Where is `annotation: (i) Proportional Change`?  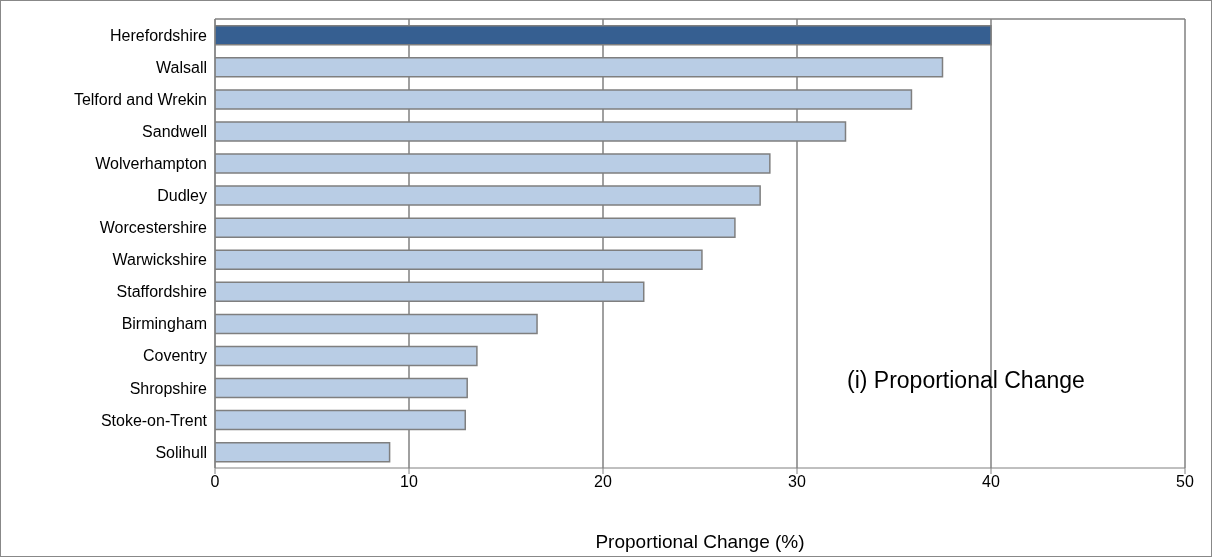
annotation: (i) Proportional Change is located at coordinates (966, 380).